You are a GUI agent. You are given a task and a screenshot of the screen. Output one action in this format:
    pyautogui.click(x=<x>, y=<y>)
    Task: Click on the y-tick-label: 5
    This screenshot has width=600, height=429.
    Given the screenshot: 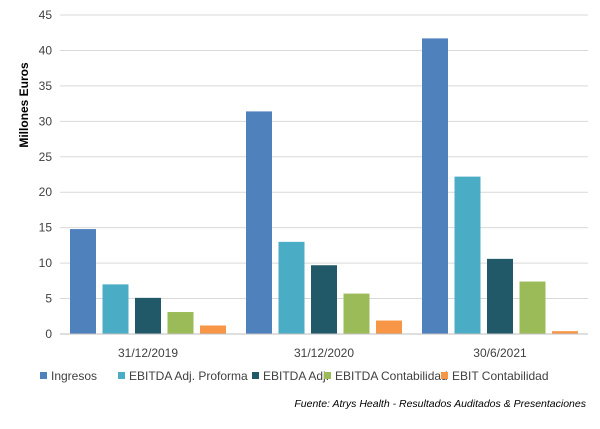 What is the action you would take?
    pyautogui.click(x=48, y=299)
    